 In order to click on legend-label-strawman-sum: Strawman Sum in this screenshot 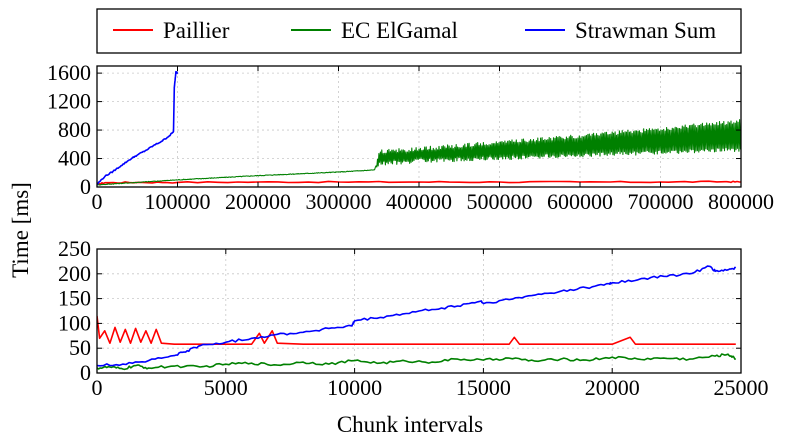, I will do `click(645, 30)`.